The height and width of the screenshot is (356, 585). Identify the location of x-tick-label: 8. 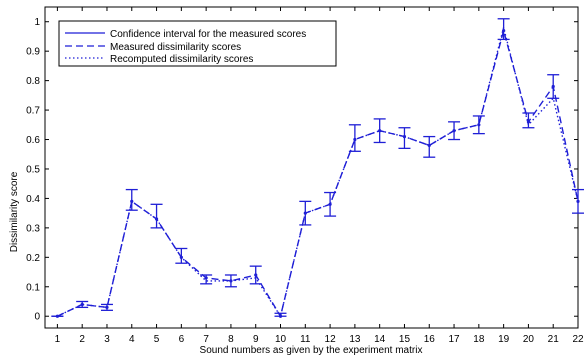
(231, 339).